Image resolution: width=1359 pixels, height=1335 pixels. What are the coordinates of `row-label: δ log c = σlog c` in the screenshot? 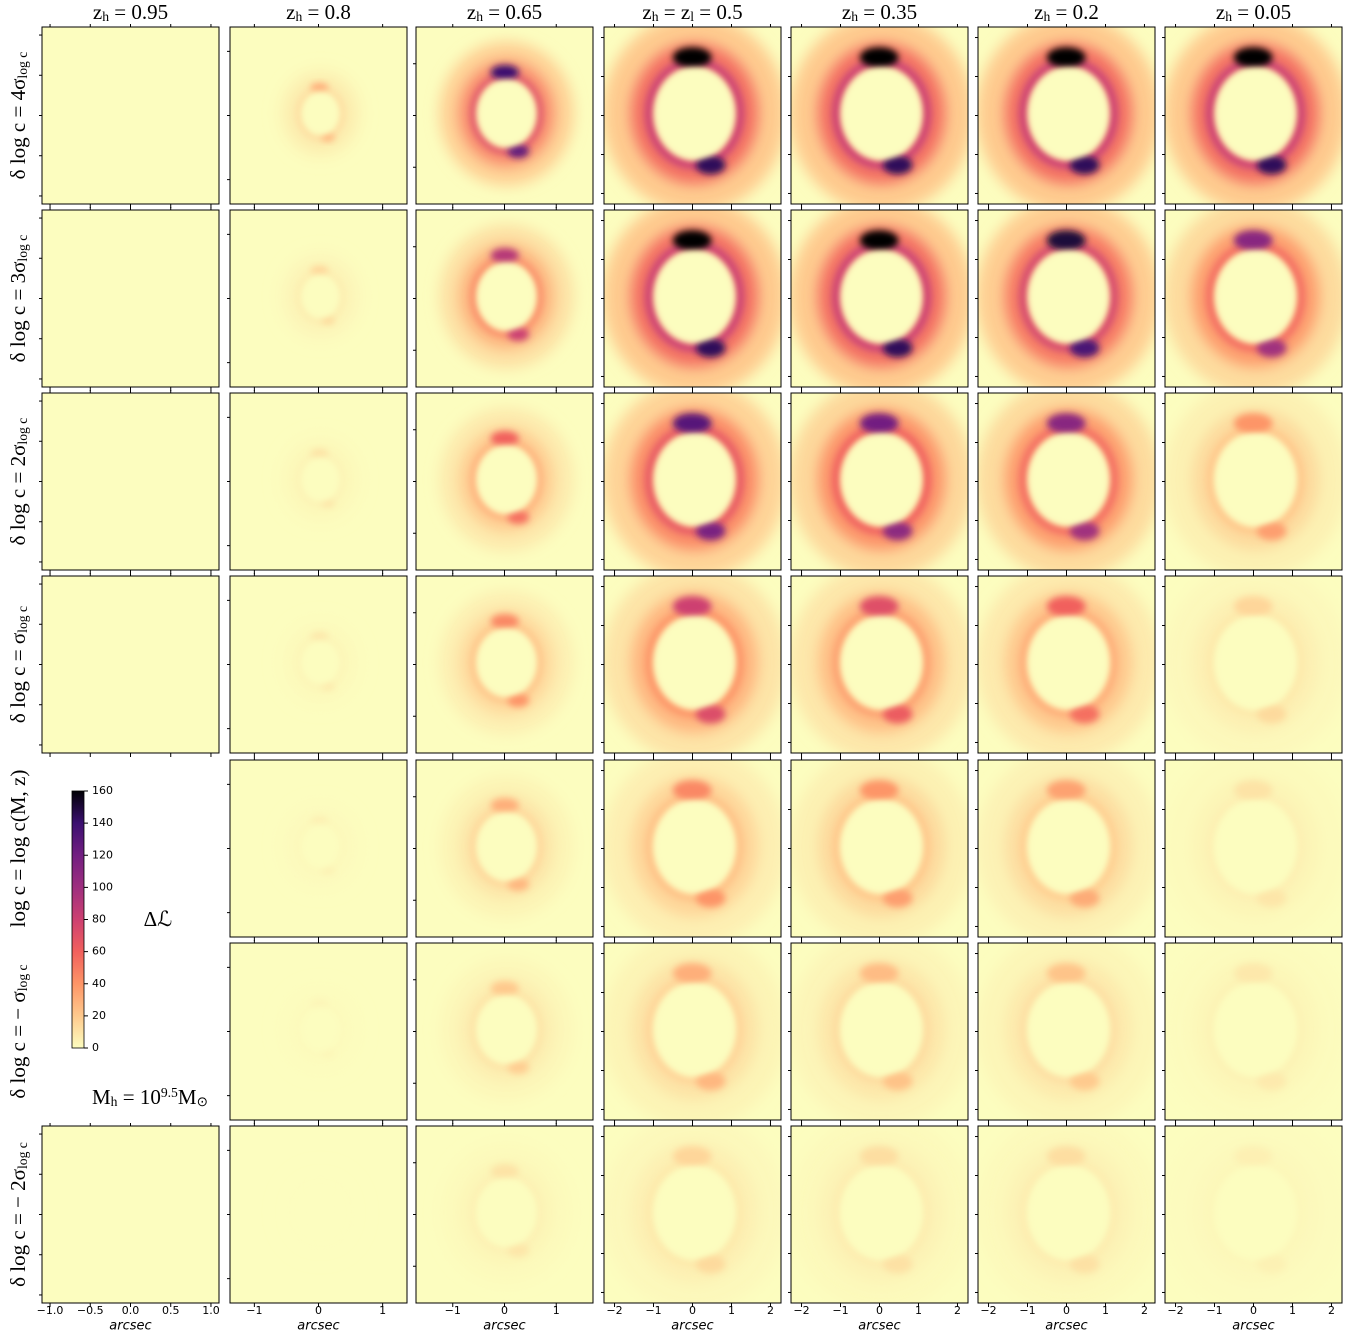 It's located at (18, 664).